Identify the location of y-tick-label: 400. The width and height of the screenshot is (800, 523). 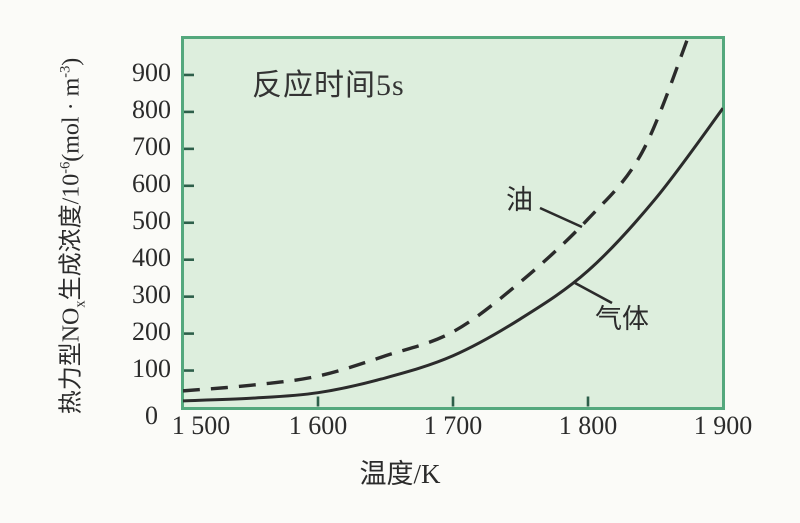
(151, 257).